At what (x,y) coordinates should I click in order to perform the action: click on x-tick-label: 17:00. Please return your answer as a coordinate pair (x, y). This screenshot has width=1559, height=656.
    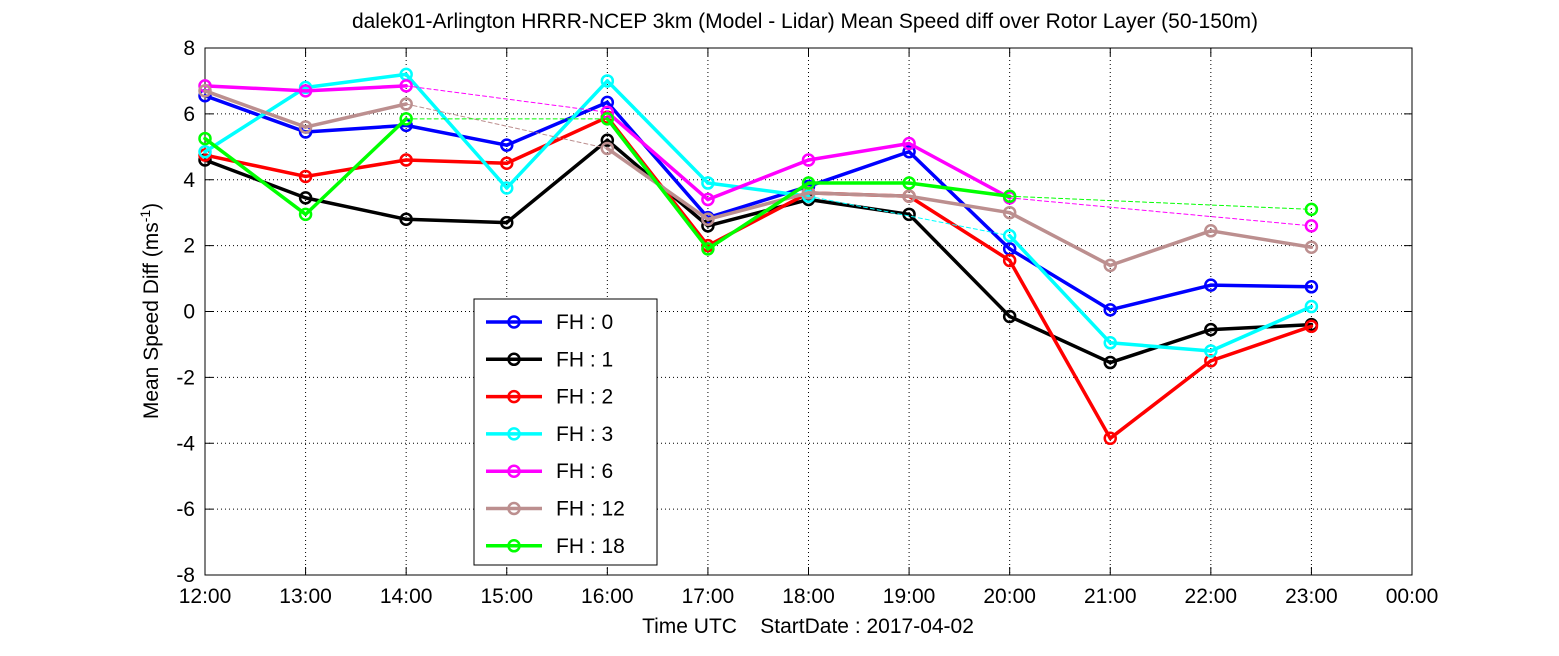
    Looking at the image, I should click on (708, 596).